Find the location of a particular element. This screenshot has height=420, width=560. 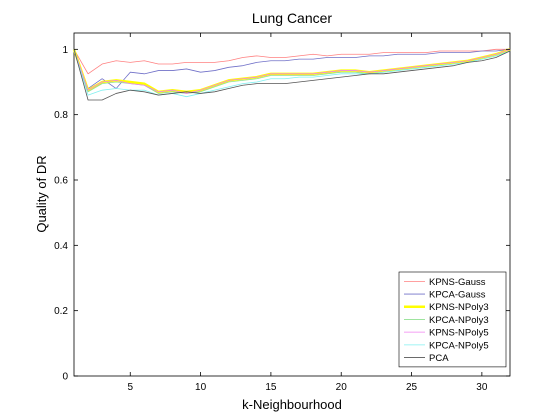

chart-title: Lung Cancer is located at coordinates (292, 18).